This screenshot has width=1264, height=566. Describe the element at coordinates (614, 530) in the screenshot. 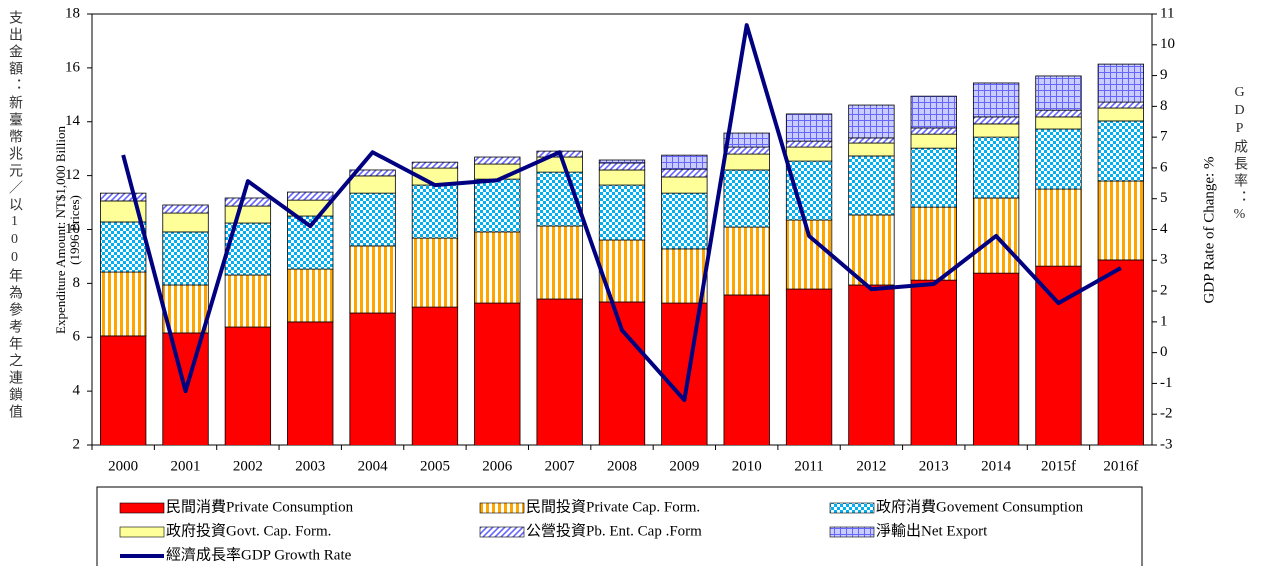

I see `legend-label: 公營投資Pb. Ent. Cap .Form` at that location.